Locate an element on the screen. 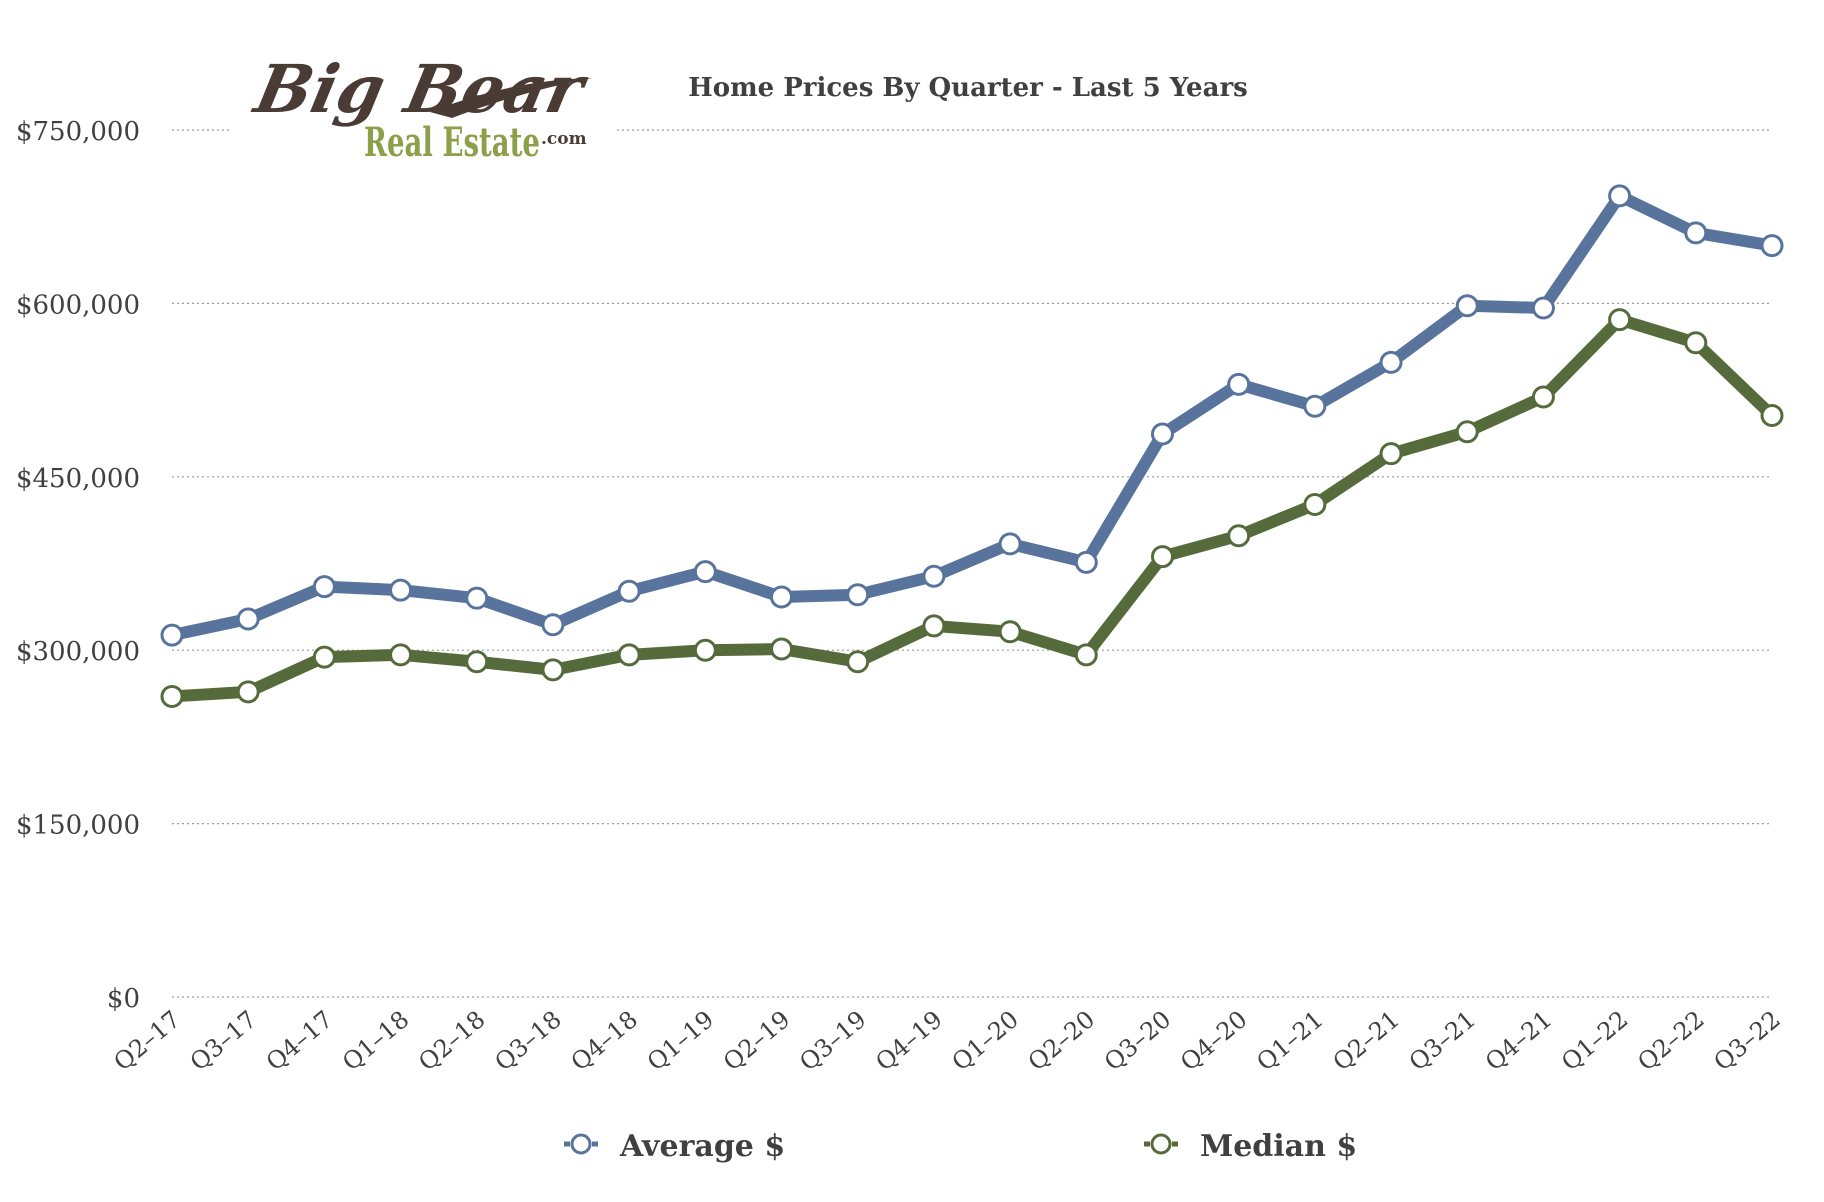 The width and height of the screenshot is (1824, 1202). y-tick-label: $0 is located at coordinates (123, 999).